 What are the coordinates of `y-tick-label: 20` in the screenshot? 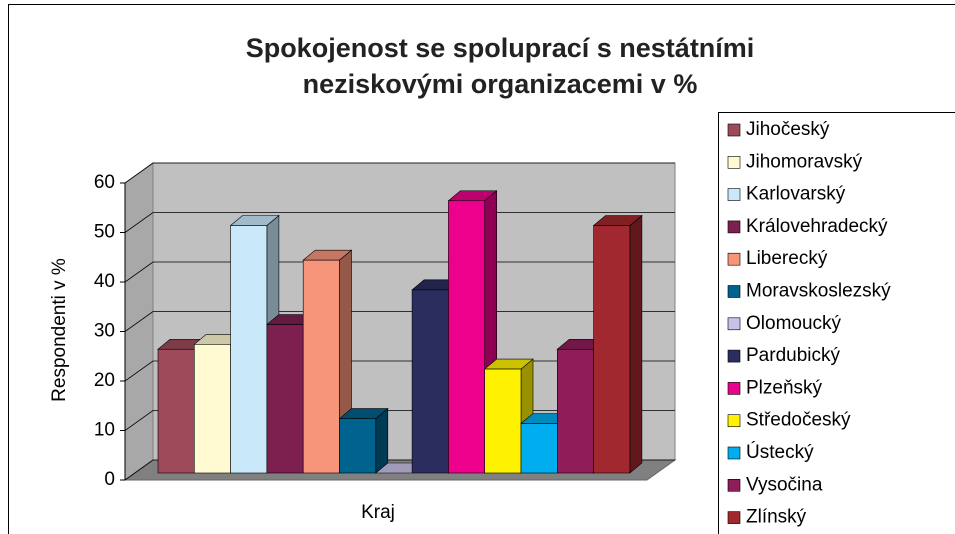 It's located at (104, 380).